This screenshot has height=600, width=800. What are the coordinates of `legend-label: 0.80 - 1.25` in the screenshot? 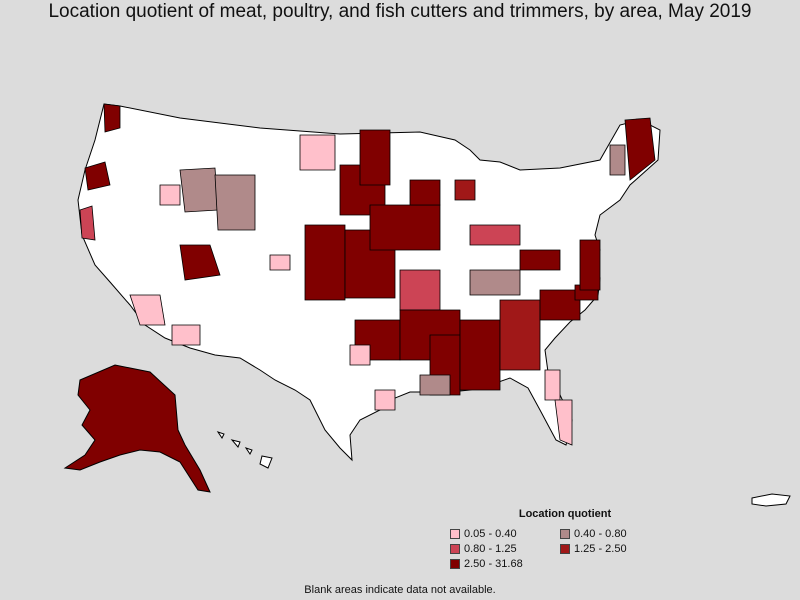 It's located at (490, 549).